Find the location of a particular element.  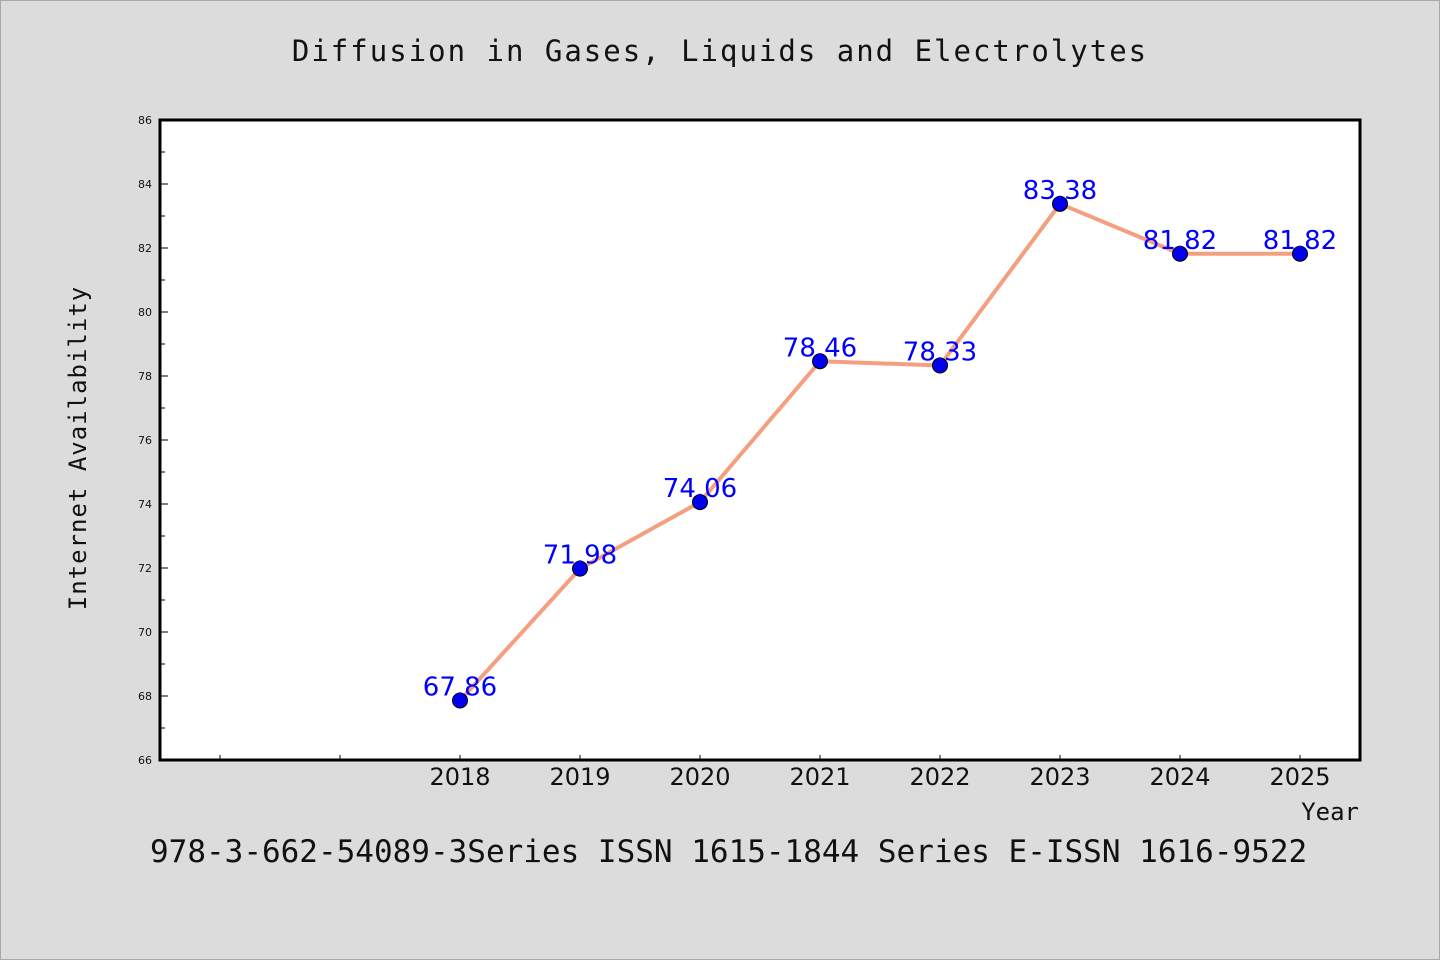

y-tick-label: 78 is located at coordinates (145, 376).